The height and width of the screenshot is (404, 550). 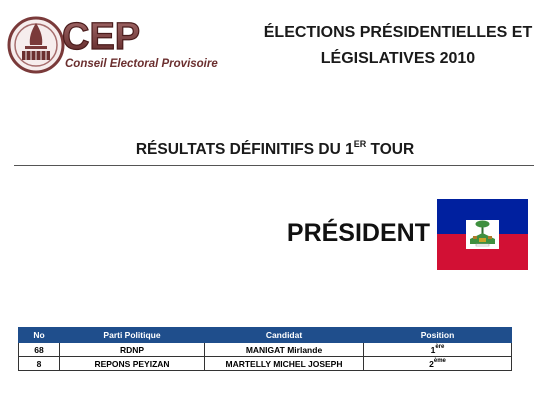 What do you see at coordinates (284, 335) in the screenshot?
I see `column-header-candidate: Candidat` at bounding box center [284, 335].